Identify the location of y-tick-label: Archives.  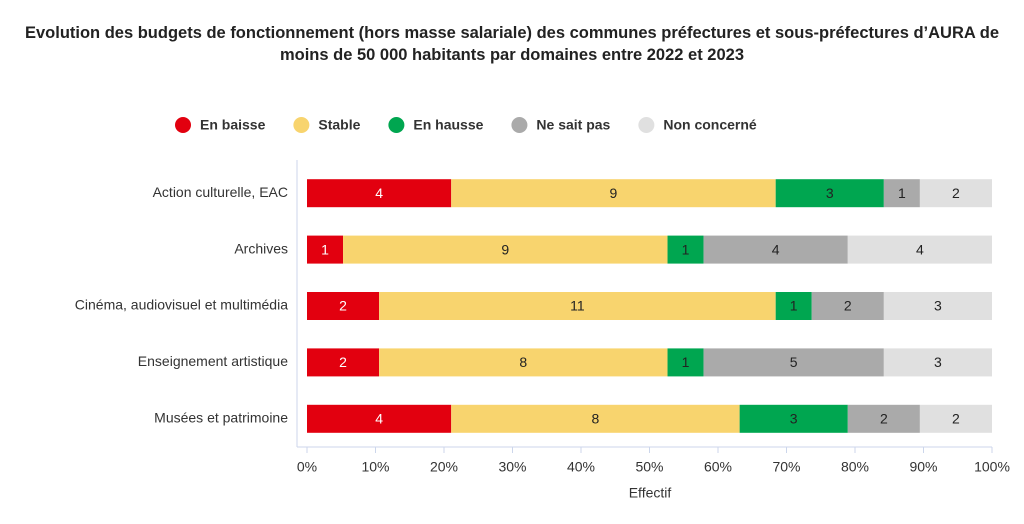
(261, 248).